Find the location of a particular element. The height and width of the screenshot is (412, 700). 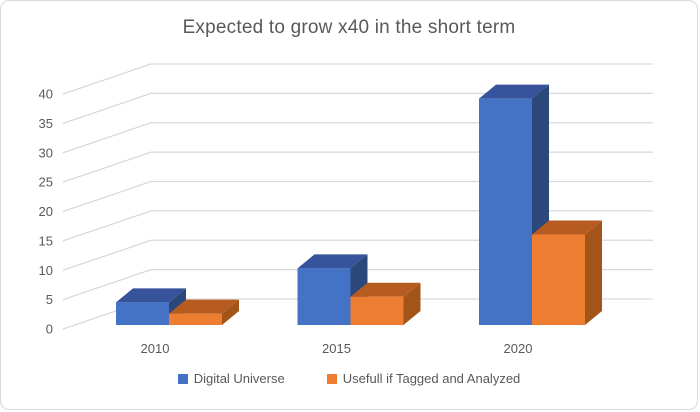

y-axis-tick-label: 5 is located at coordinates (49, 299).